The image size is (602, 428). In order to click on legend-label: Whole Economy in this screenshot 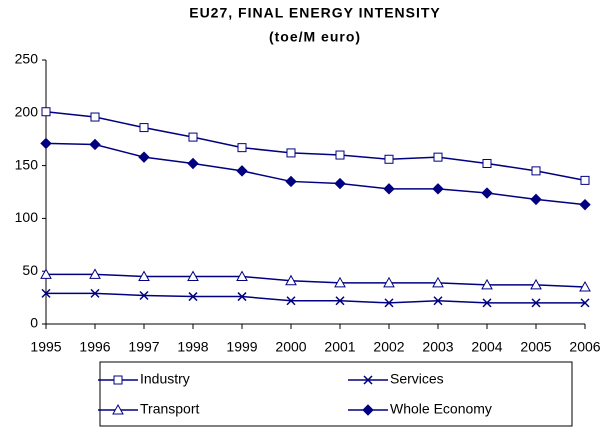, I will do `click(441, 409)`.